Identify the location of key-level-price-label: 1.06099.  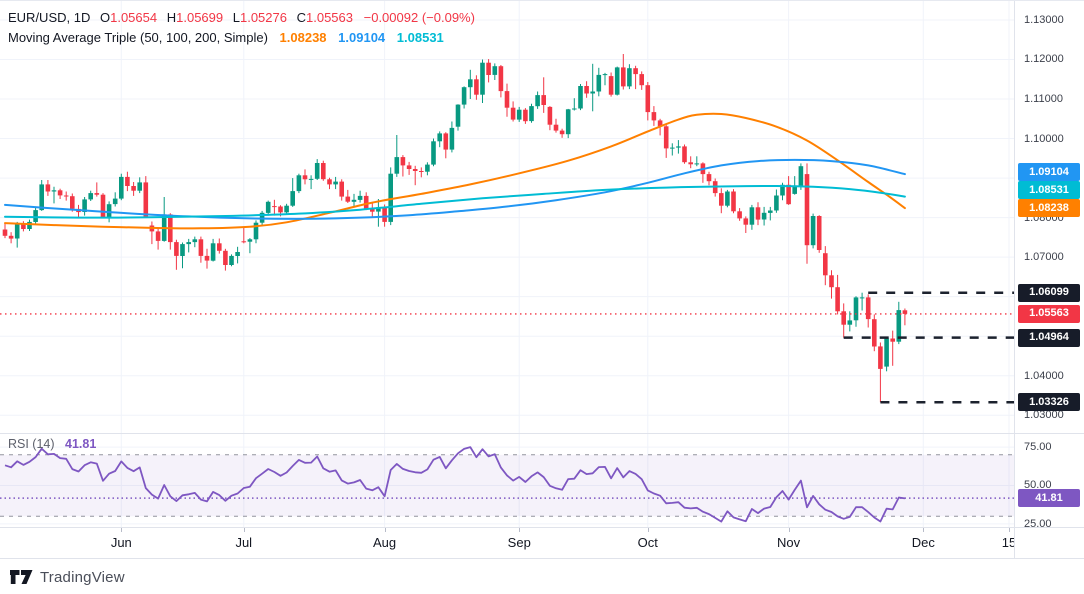
(1049, 292).